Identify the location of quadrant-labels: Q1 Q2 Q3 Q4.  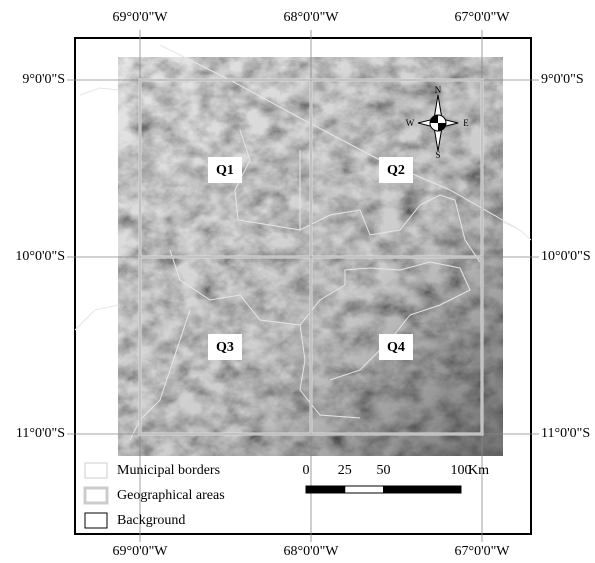
(310, 258).